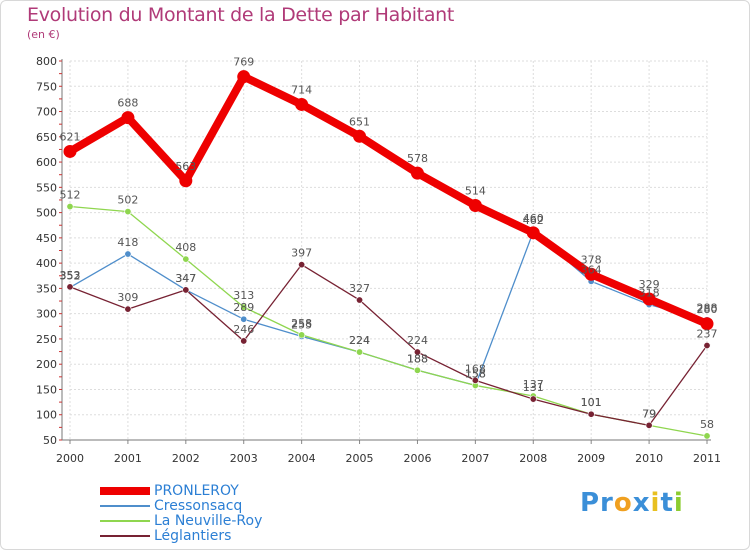 This screenshot has width=750, height=550. Describe the element at coordinates (533, 384) in the screenshot. I see `data-label: 137` at that location.